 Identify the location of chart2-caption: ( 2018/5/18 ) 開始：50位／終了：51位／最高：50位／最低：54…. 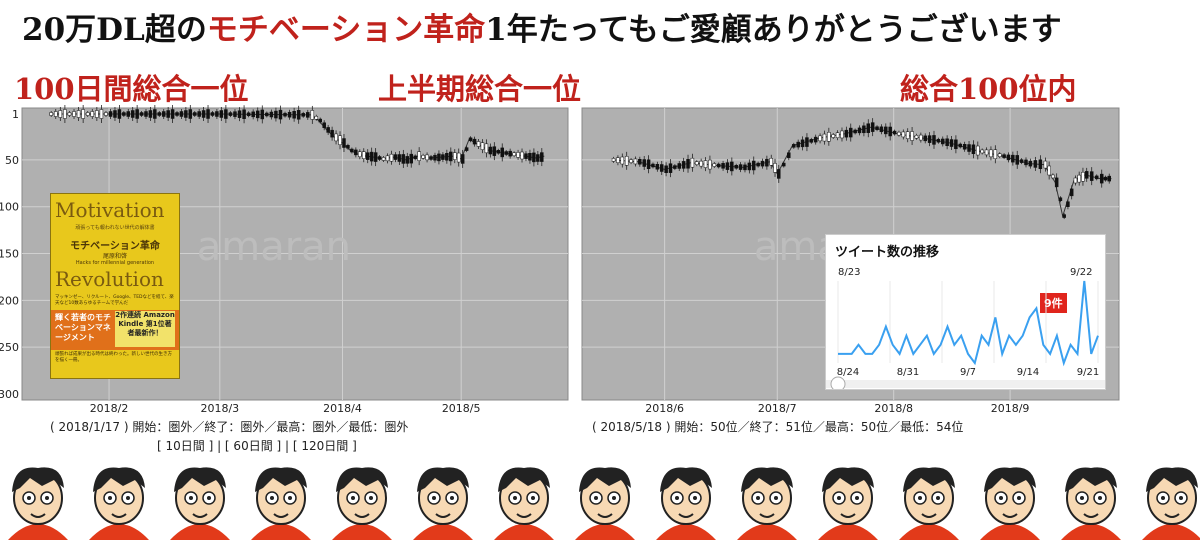
(778, 427).